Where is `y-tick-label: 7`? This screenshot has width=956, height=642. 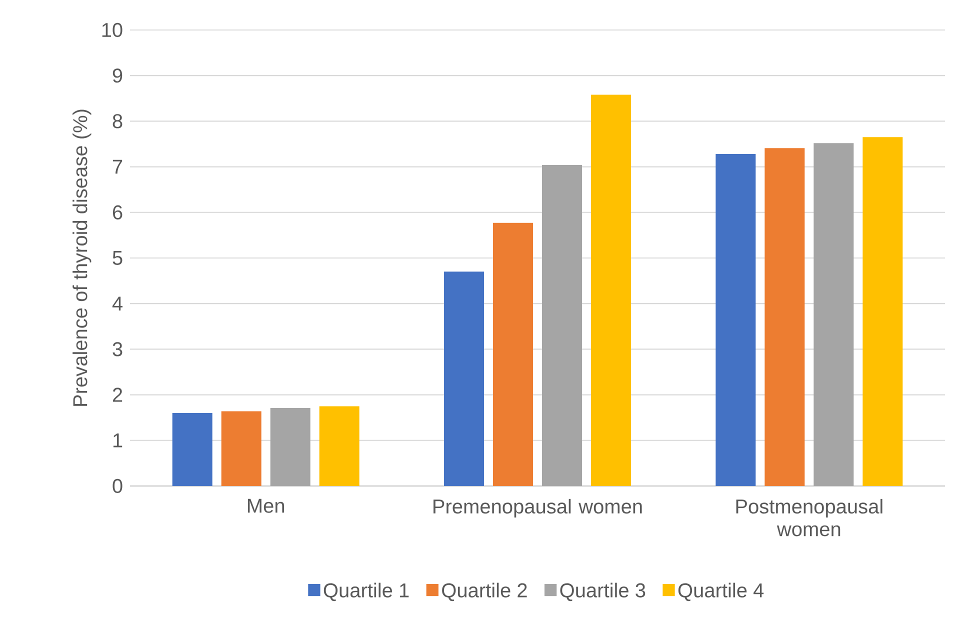
y-tick-label: 7 is located at coordinates (117, 167).